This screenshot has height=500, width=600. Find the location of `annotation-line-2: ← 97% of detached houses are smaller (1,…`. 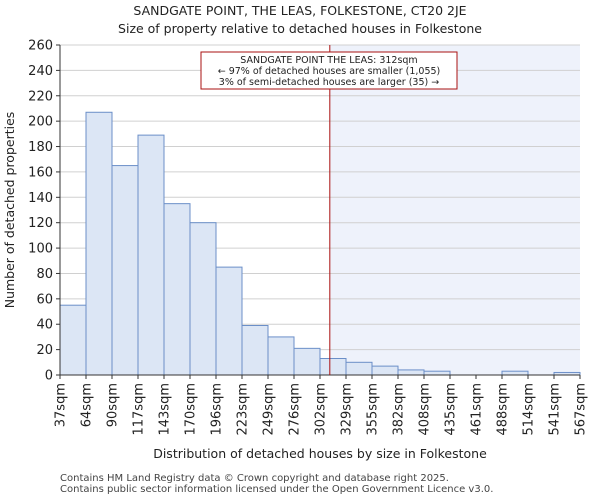

annotation-line-2: ← 97% of detached houses are smaller (1,… is located at coordinates (329, 71).